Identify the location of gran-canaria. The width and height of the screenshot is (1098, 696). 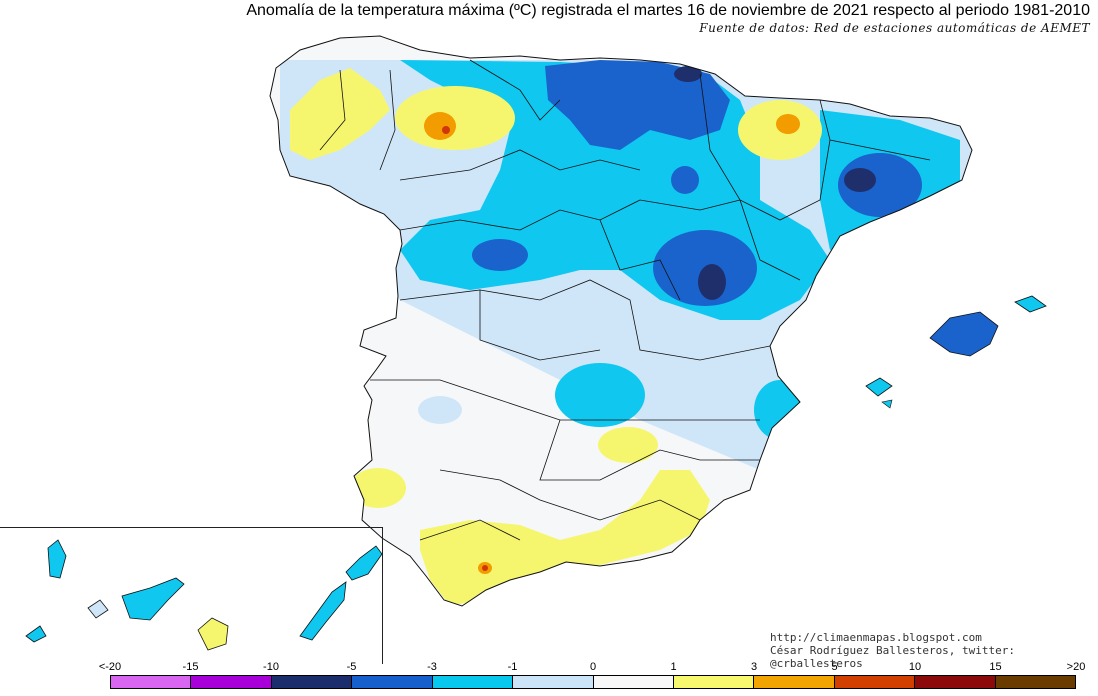
(213, 634).